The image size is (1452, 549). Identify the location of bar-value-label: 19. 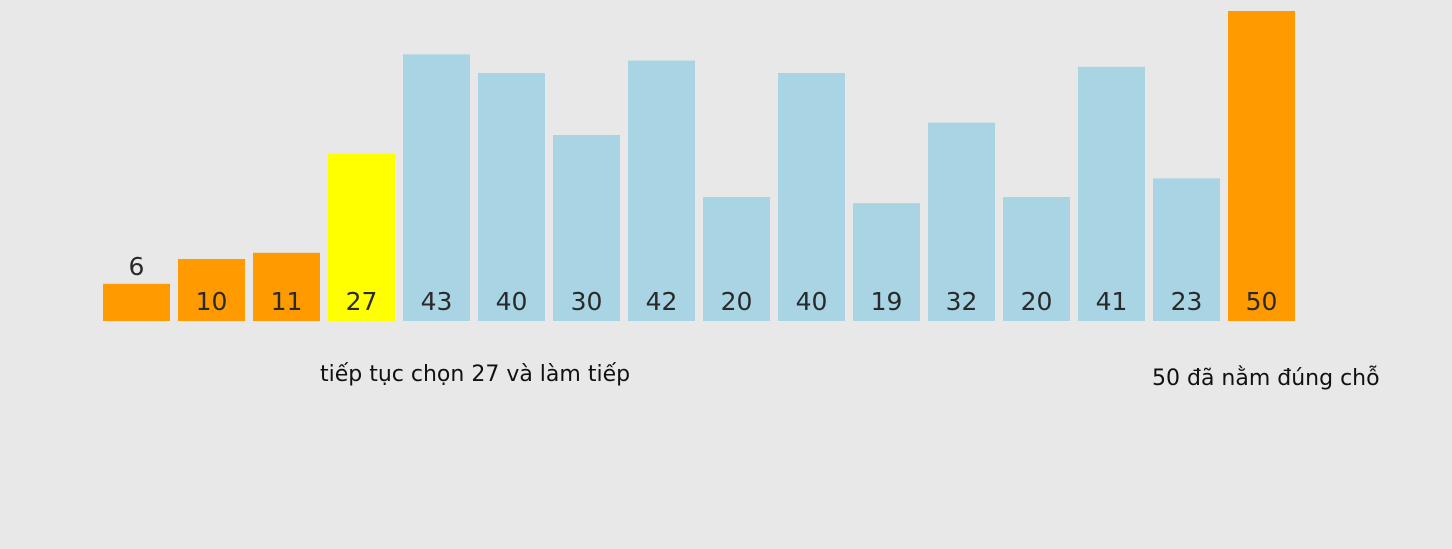
(887, 301).